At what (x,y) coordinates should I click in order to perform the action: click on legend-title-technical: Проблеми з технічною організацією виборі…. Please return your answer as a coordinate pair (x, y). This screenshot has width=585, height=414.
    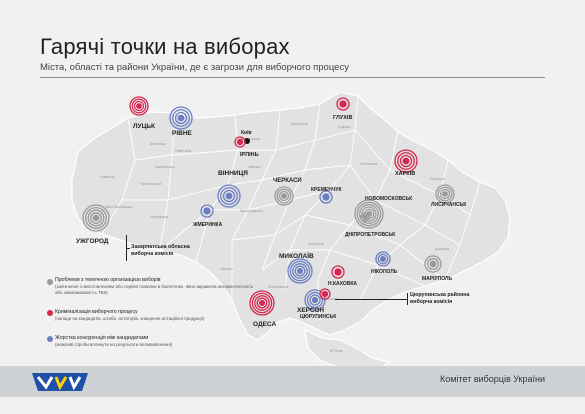
    Looking at the image, I should click on (108, 280).